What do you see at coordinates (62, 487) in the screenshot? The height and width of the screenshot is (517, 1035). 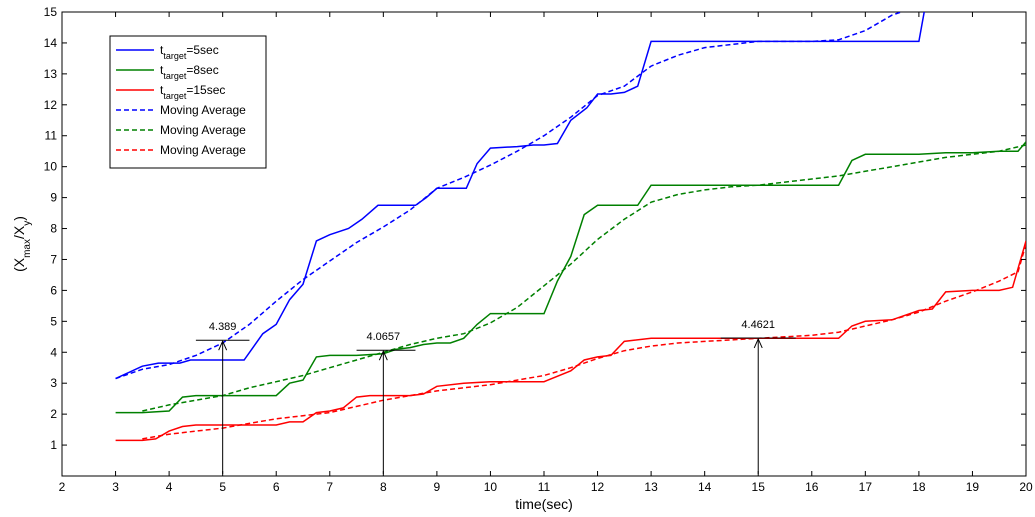 I see `x-tick-label: 2` at bounding box center [62, 487].